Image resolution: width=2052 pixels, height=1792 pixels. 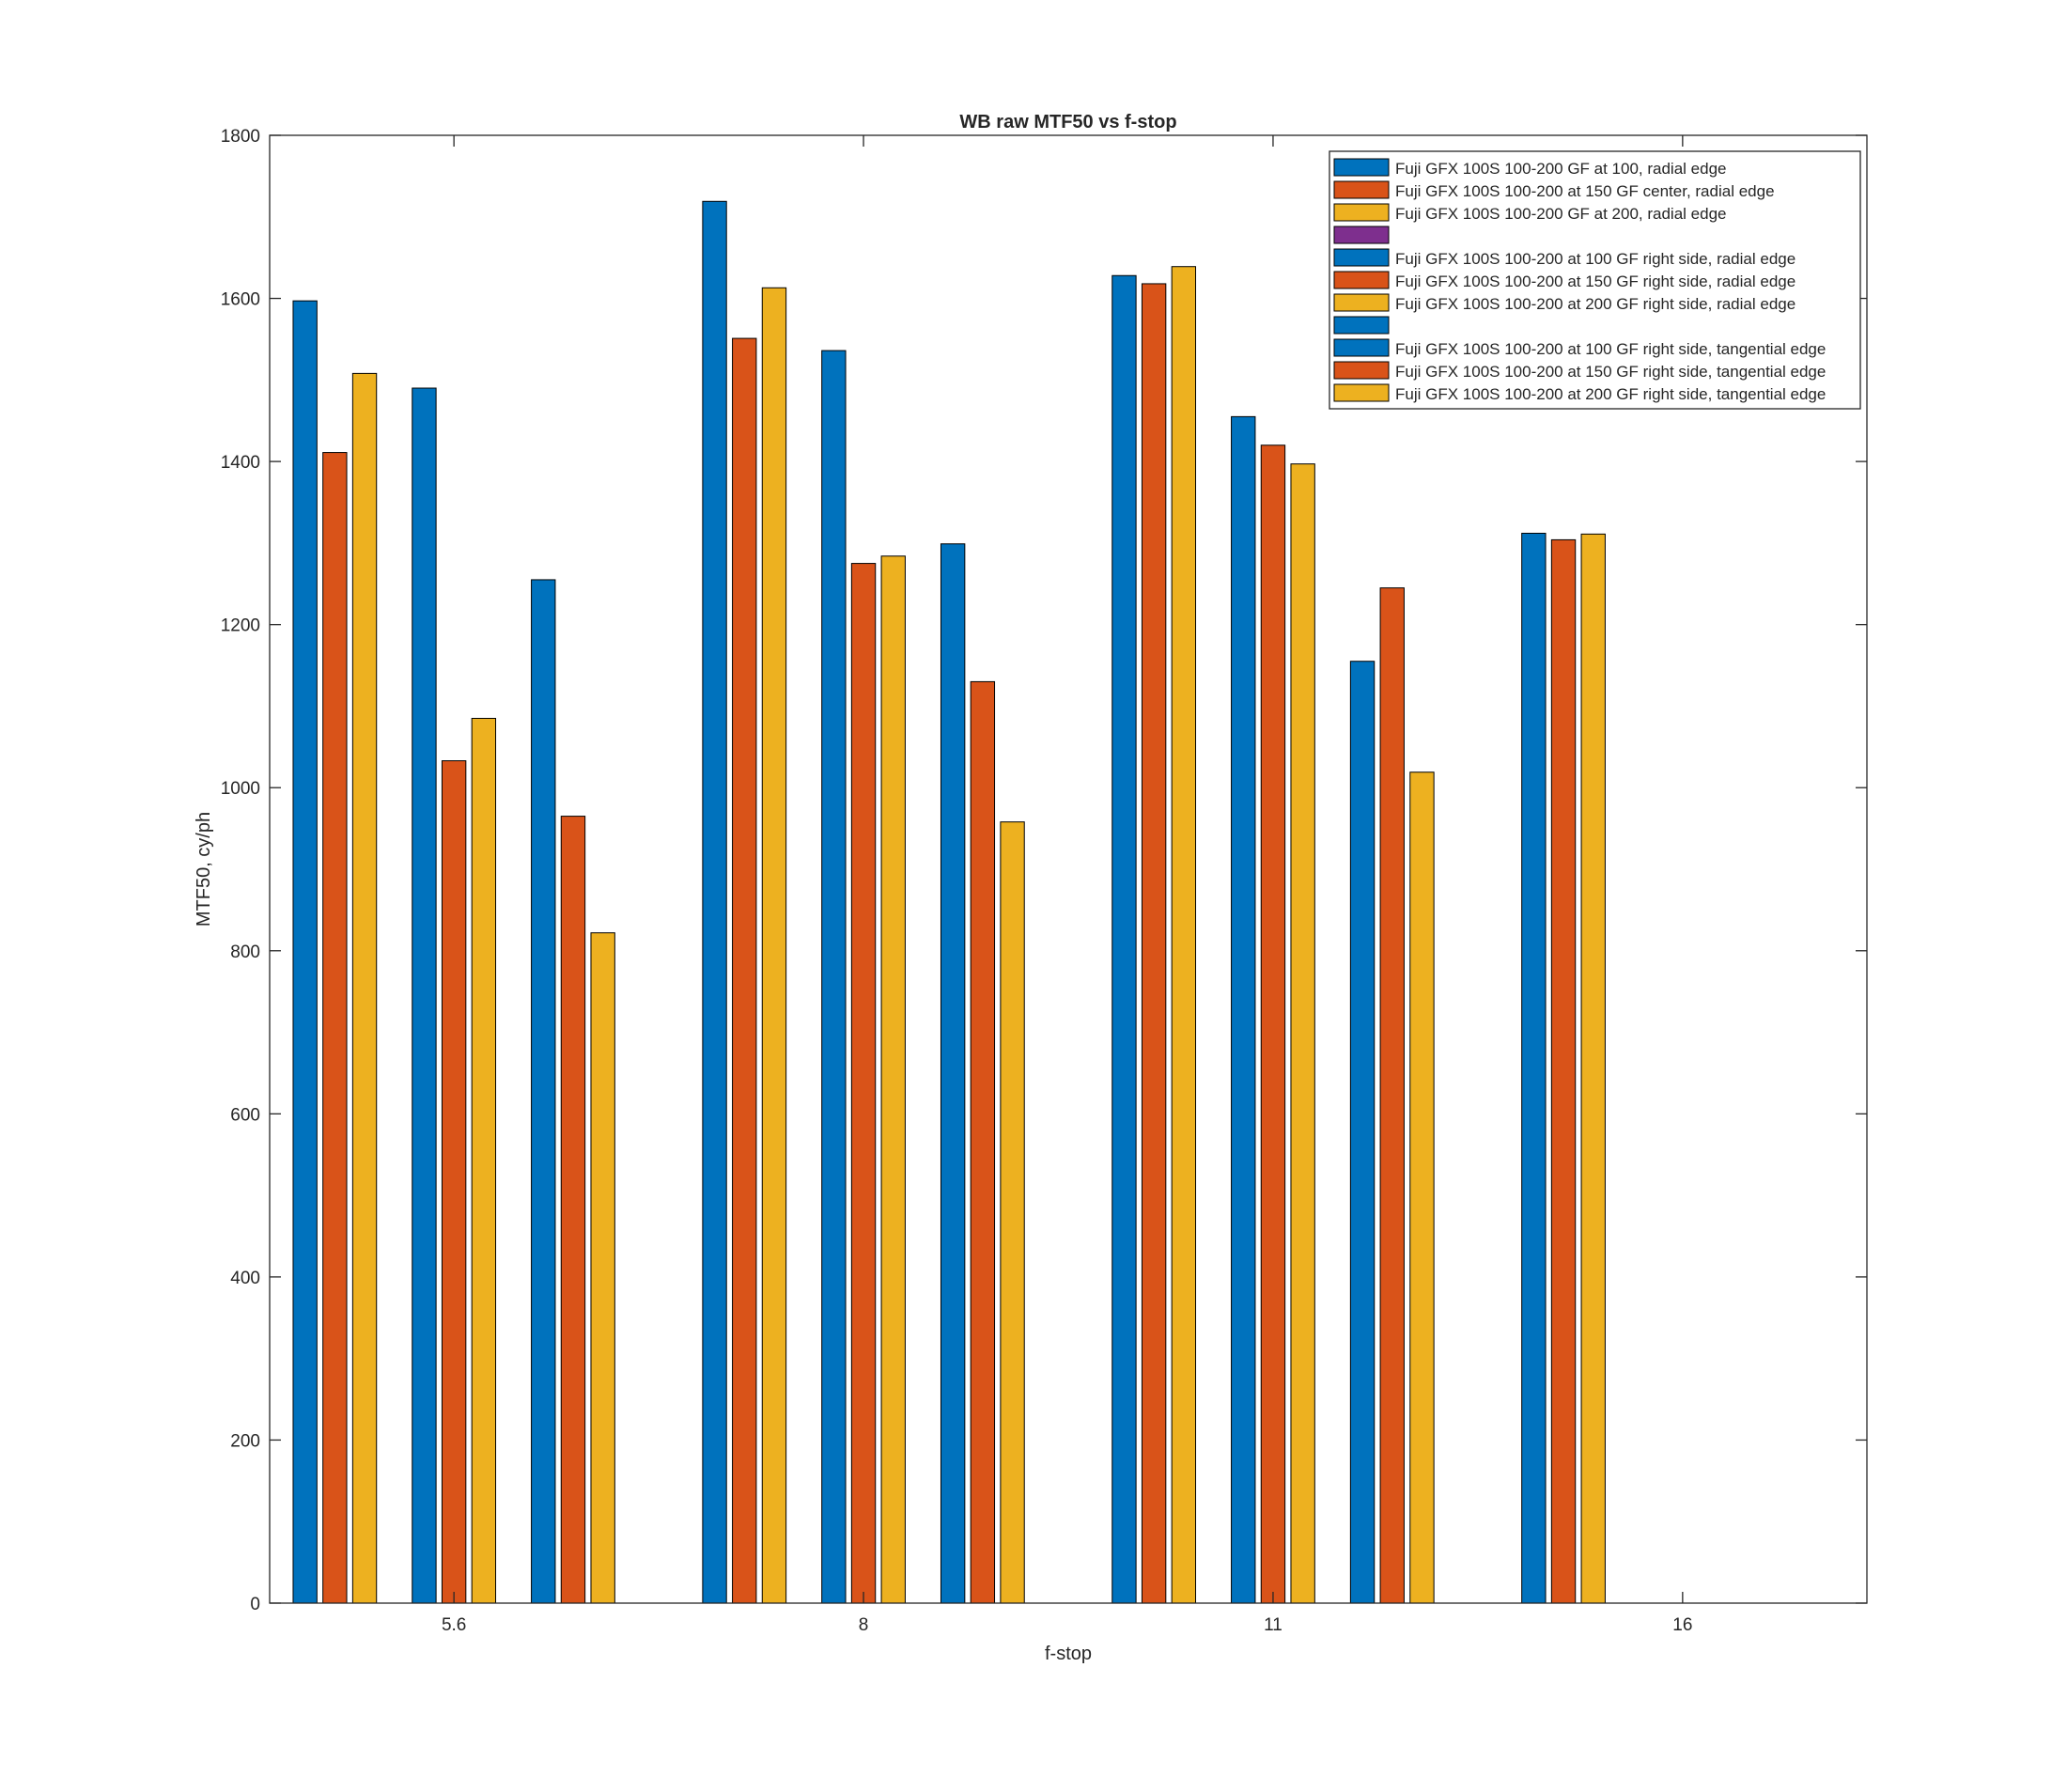 What do you see at coordinates (573, 1210) in the screenshot?
I see `bar-s9-c0` at bounding box center [573, 1210].